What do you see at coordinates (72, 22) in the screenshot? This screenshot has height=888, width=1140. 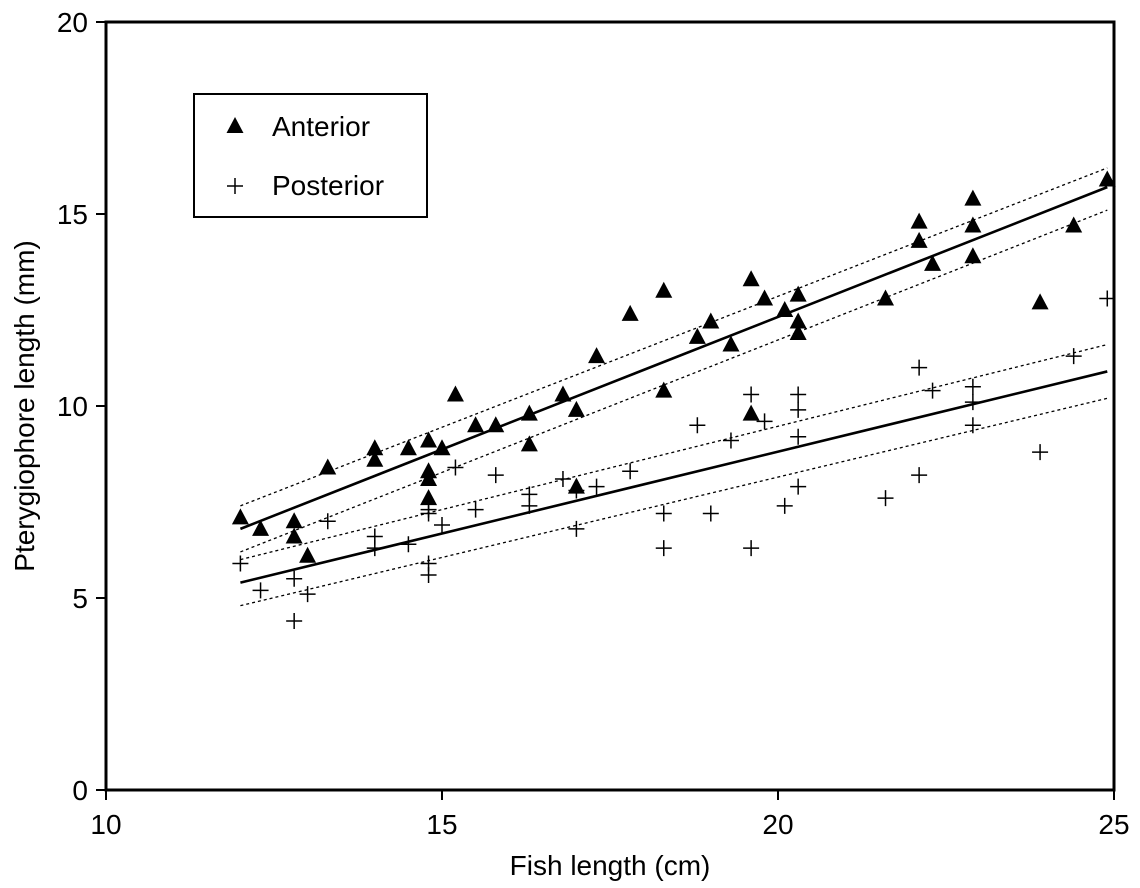 I see `y-tick-label: 20` at bounding box center [72, 22].